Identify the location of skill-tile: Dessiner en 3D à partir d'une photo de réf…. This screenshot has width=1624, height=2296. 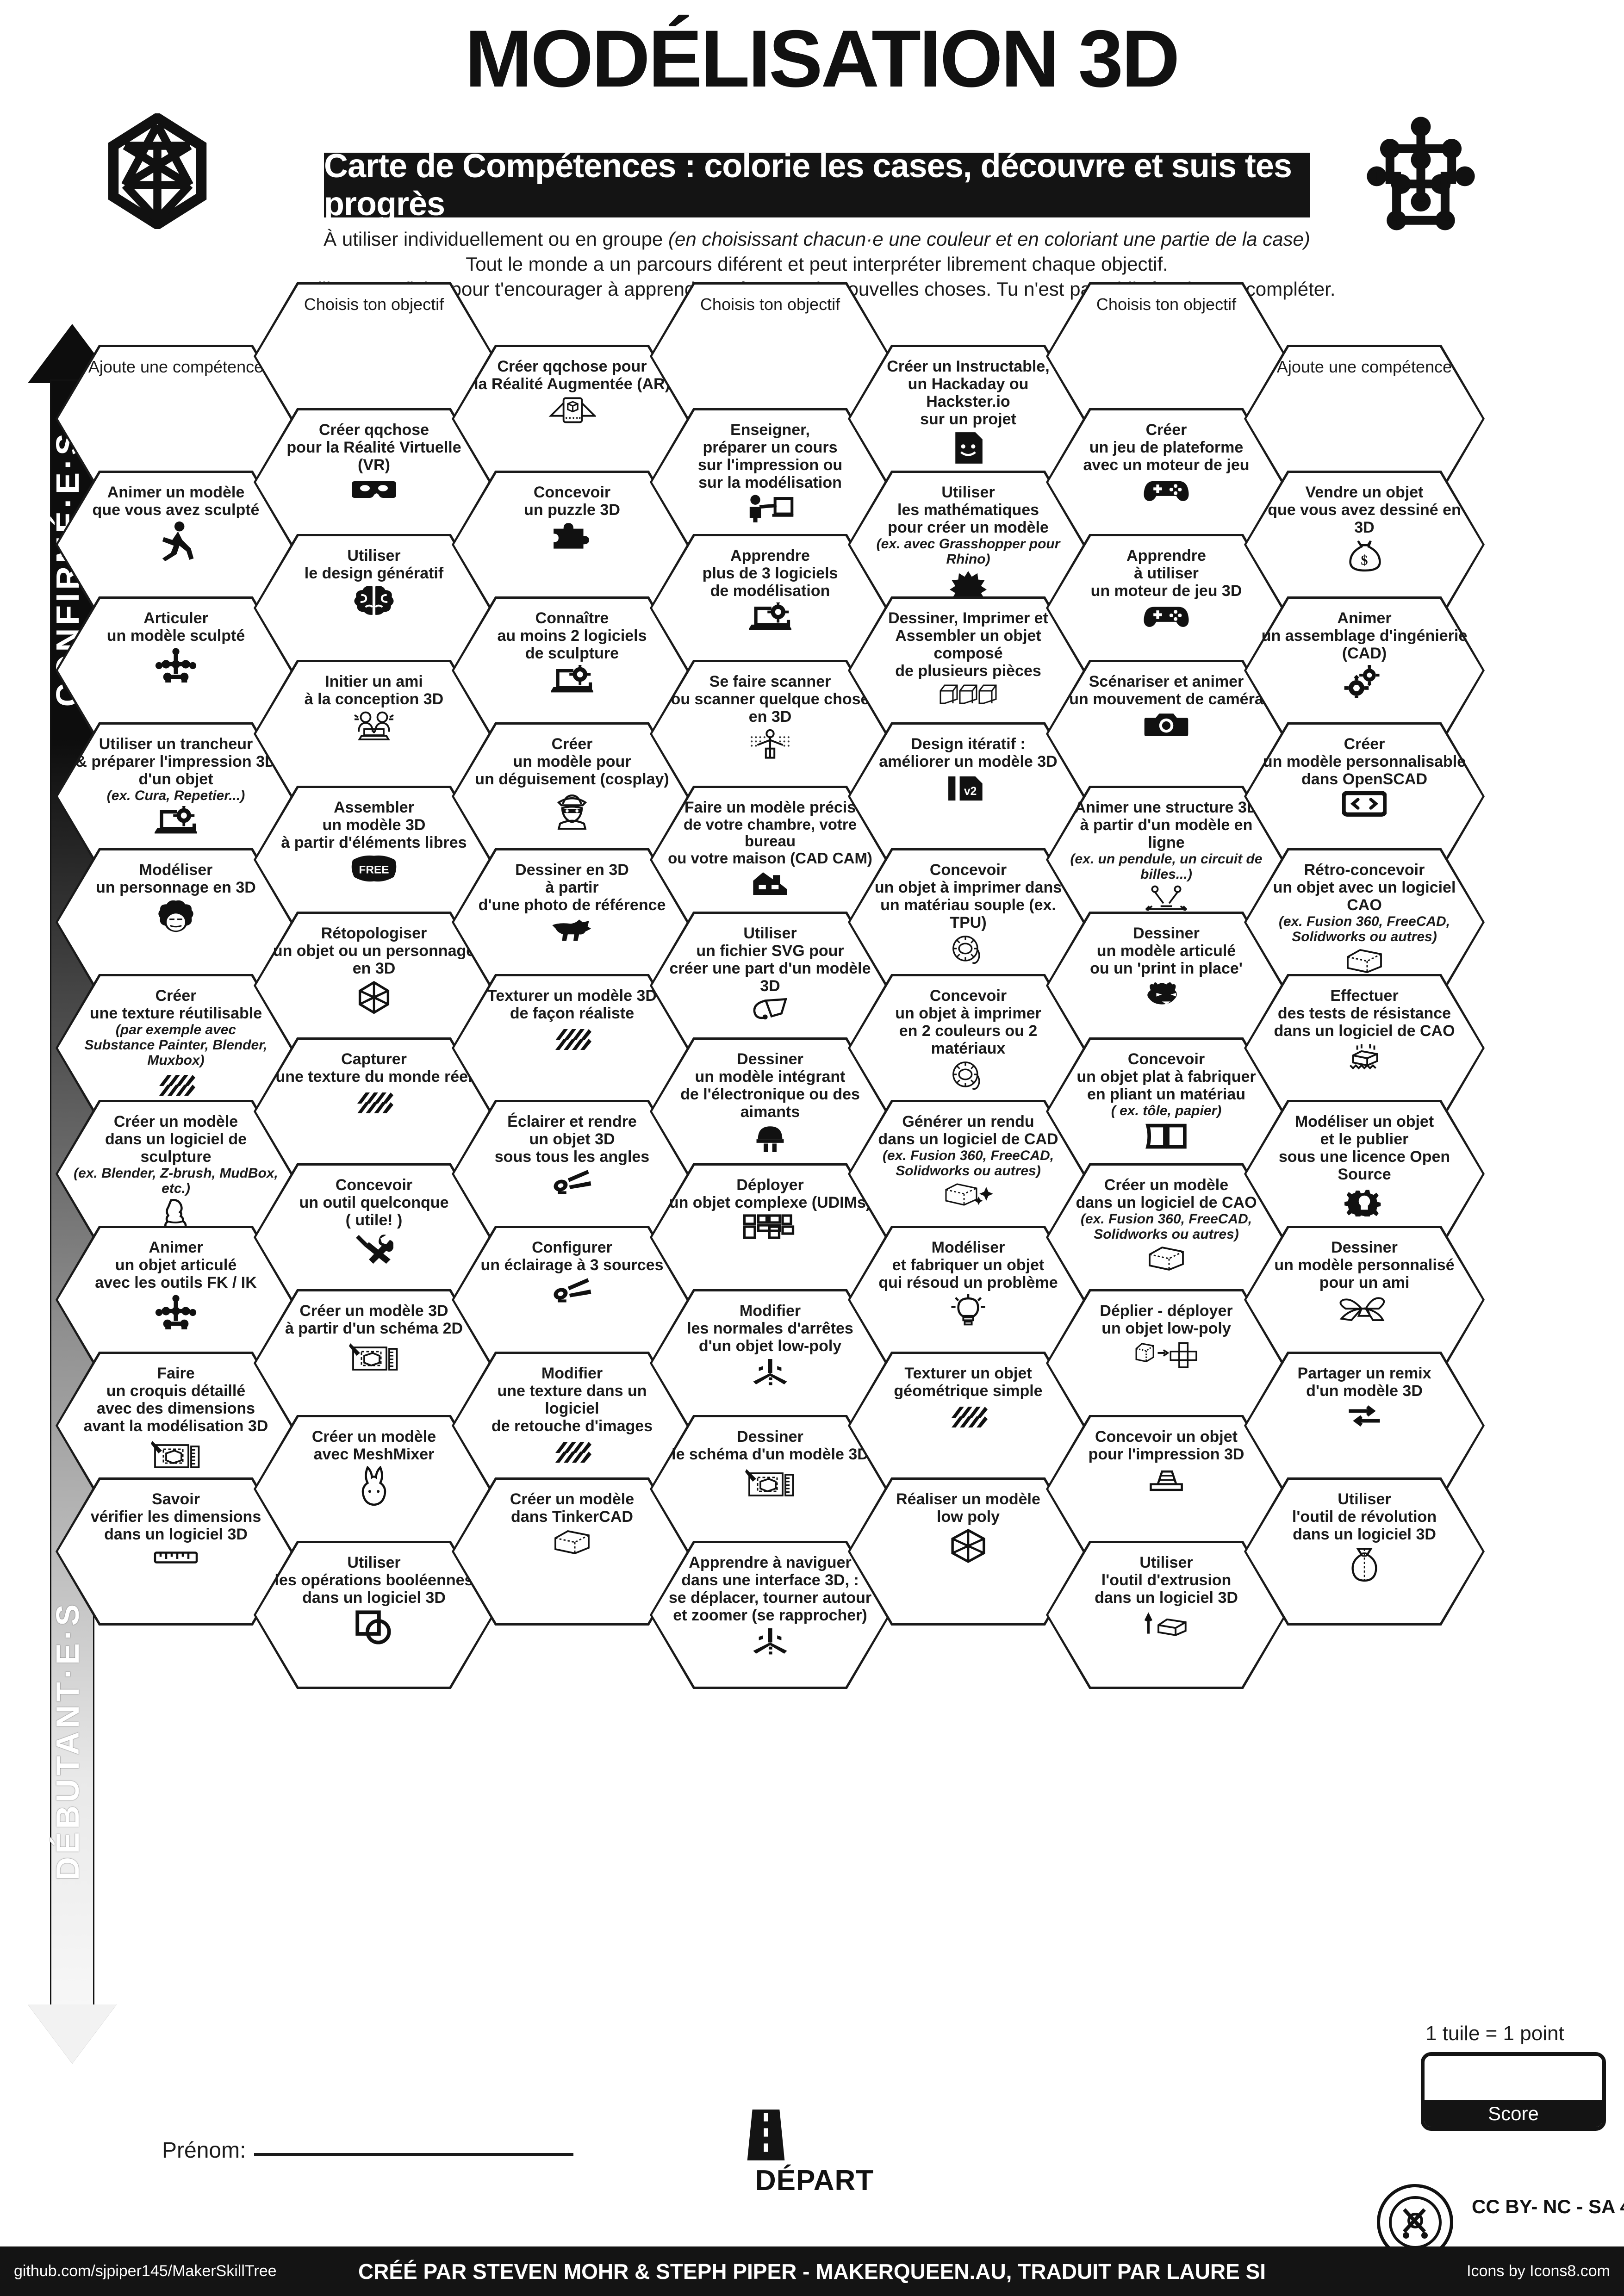
(572, 922).